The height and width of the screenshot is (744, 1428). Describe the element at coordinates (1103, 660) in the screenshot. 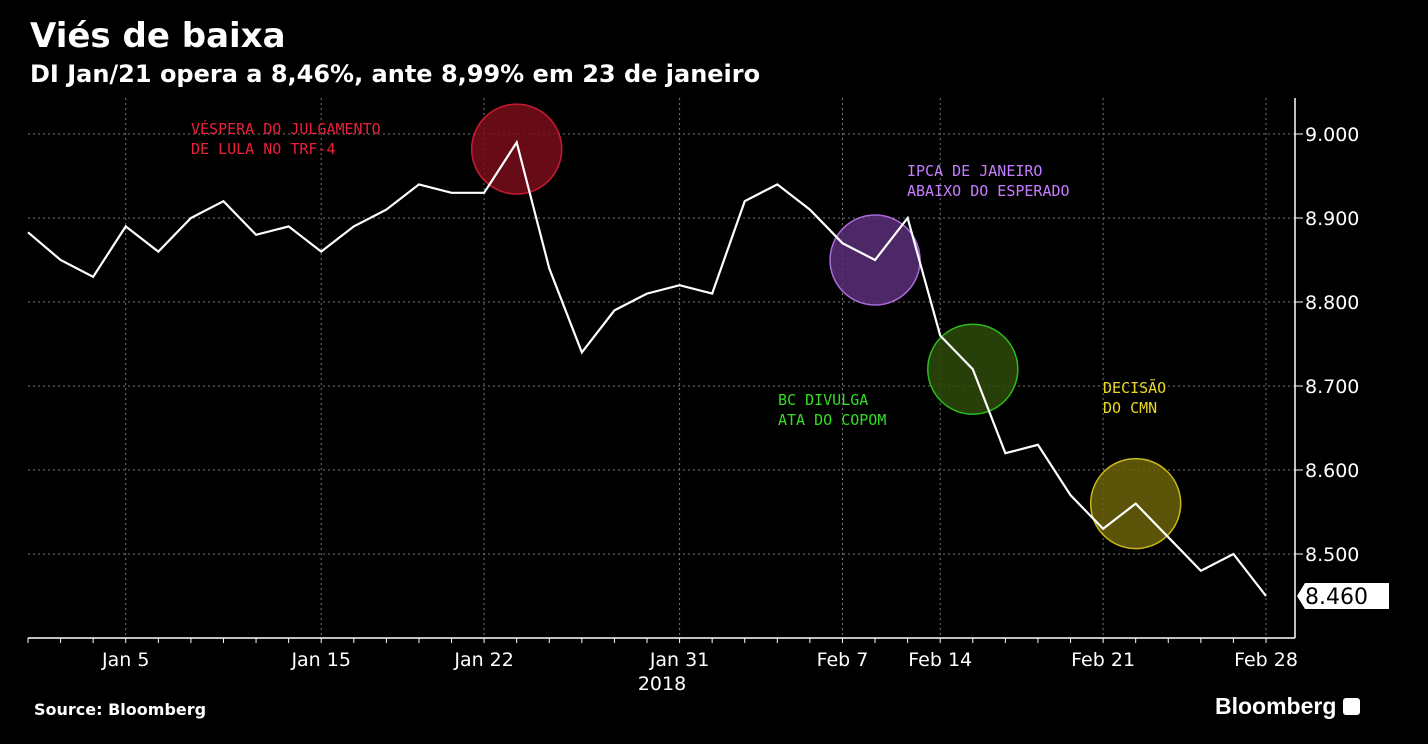

I see `x-tick-label: Feb 21` at that location.